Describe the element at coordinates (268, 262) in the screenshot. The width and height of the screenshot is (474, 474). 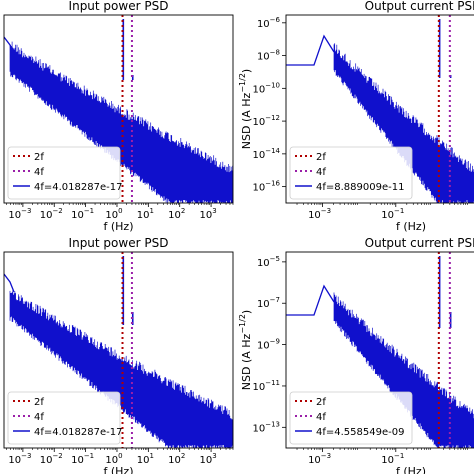
I see `y-tick-label: 10⁻⁵` at that location.